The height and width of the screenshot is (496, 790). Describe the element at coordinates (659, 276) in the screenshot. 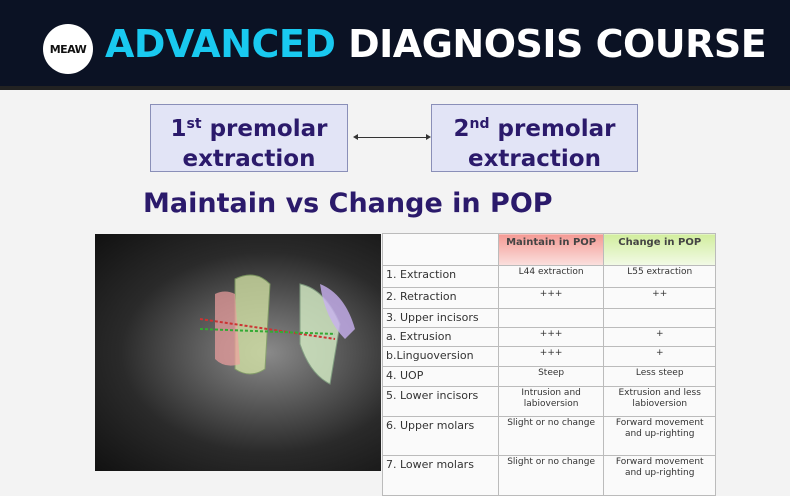

I see `table-cell: L55 extraction` at that location.